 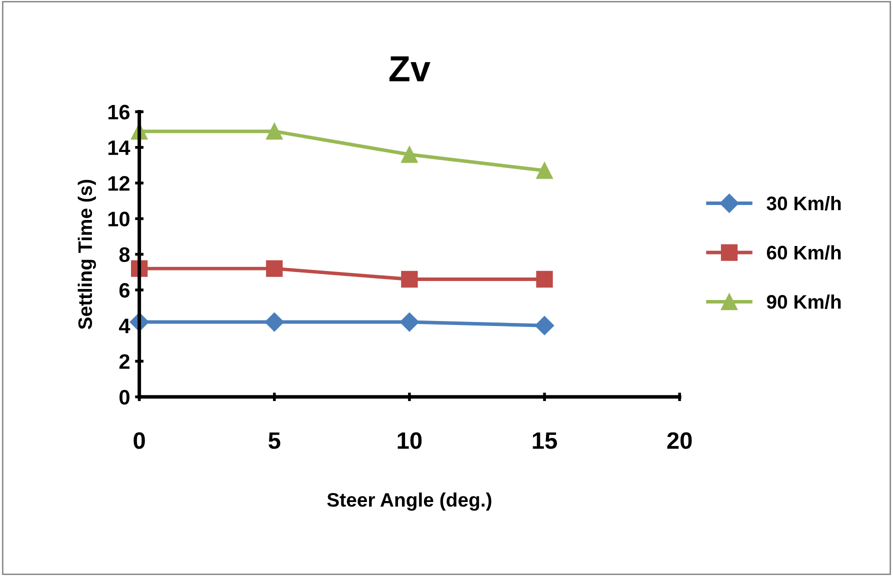 I want to click on legend-label: 90 Km/h, so click(x=803, y=301).